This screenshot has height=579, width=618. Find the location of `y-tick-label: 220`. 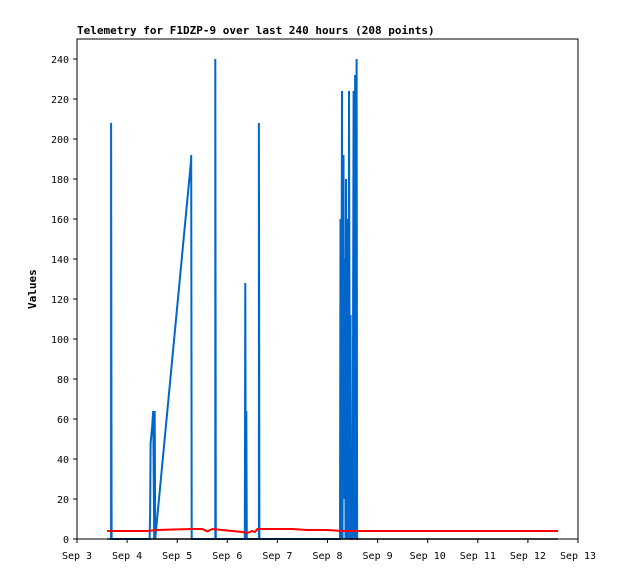

y-tick-label: 220 is located at coordinates (60, 100).